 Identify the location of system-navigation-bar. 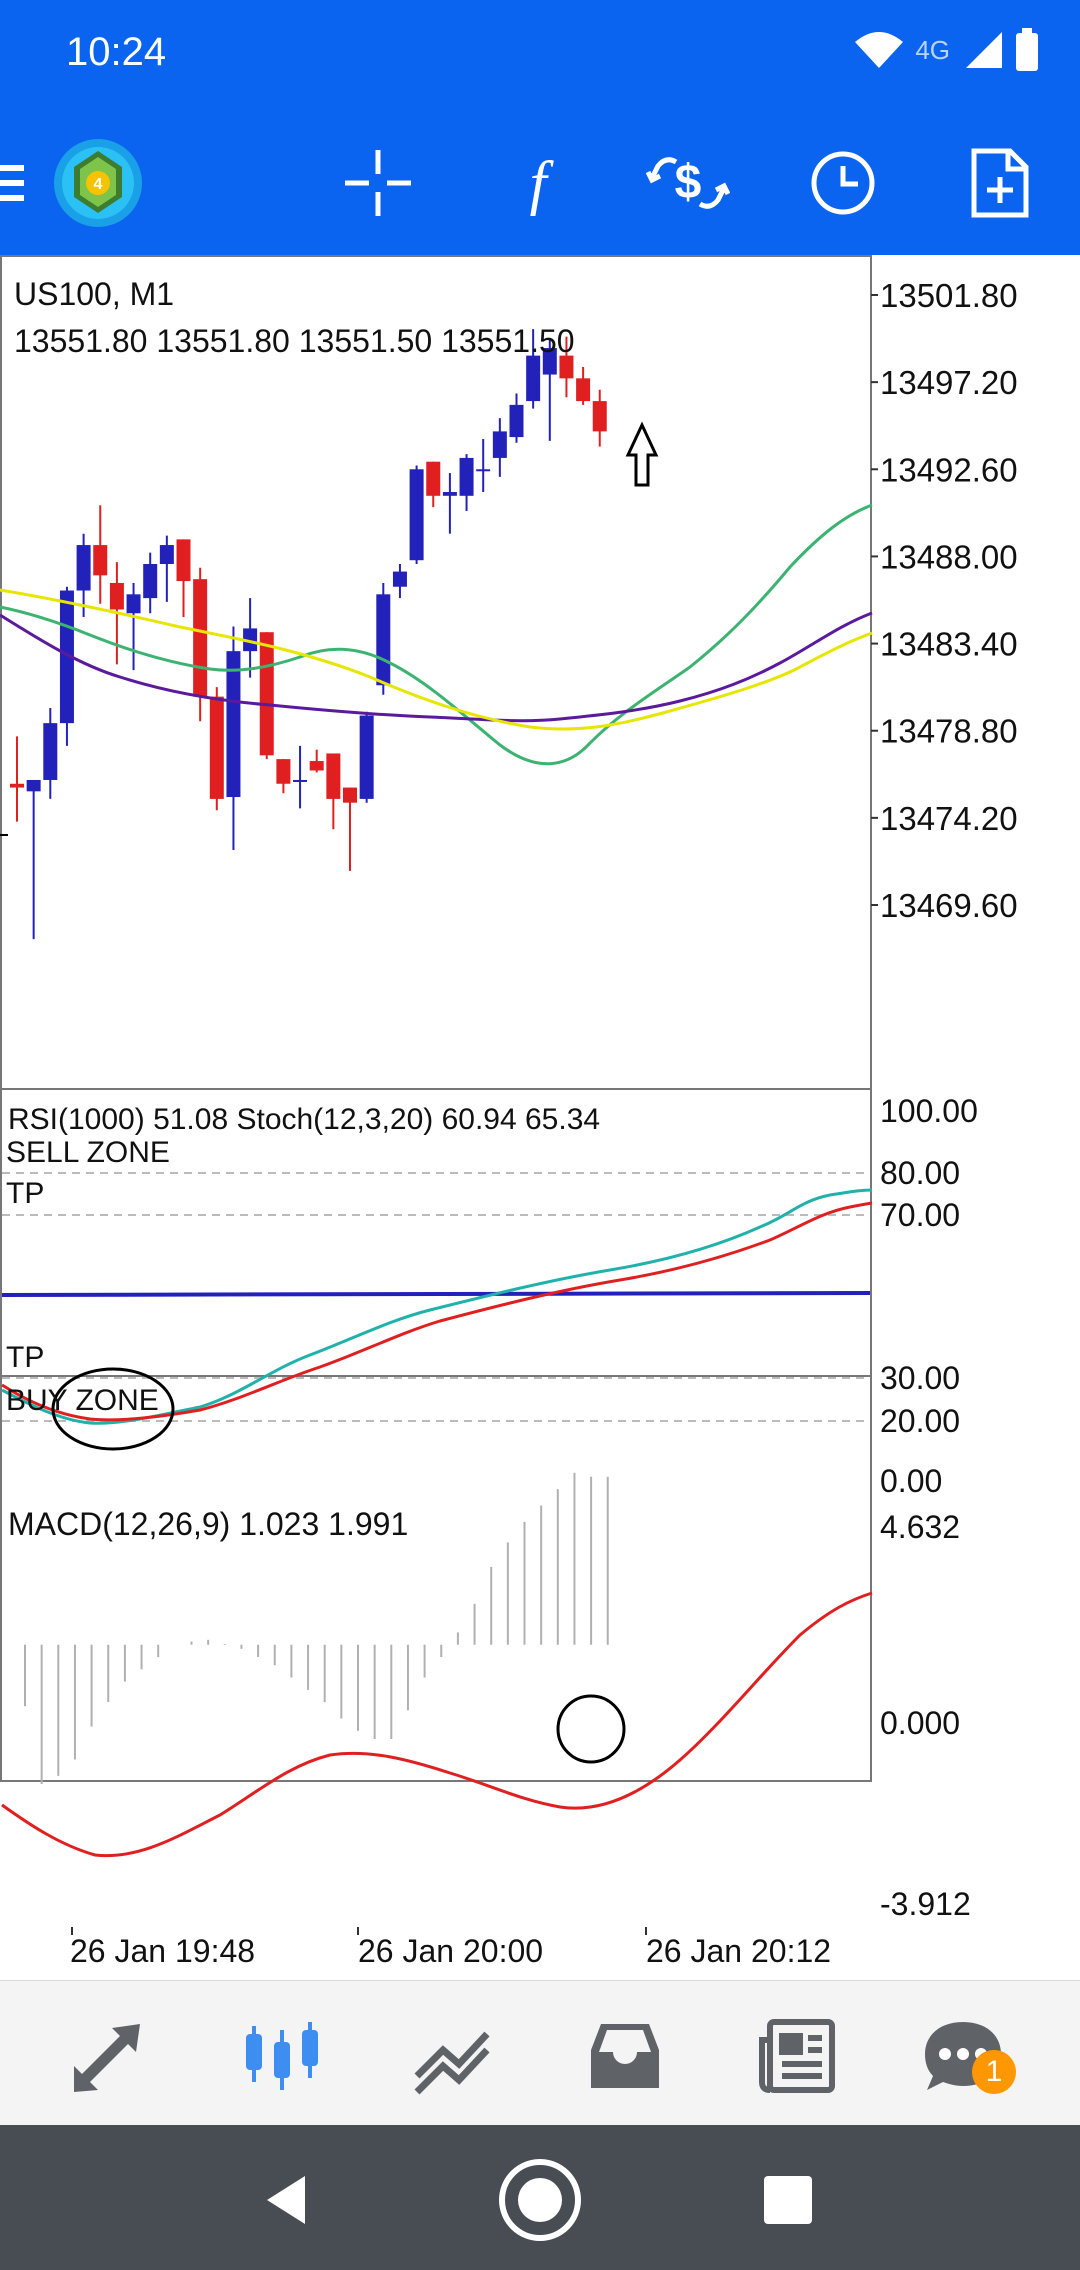
(540, 2197).